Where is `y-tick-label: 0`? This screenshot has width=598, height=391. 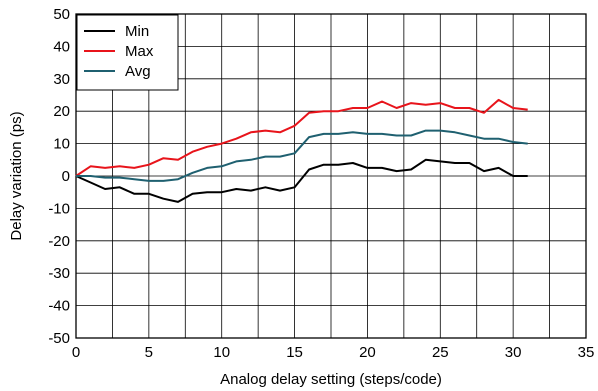
y-tick-label: 0 is located at coordinates (66, 176).